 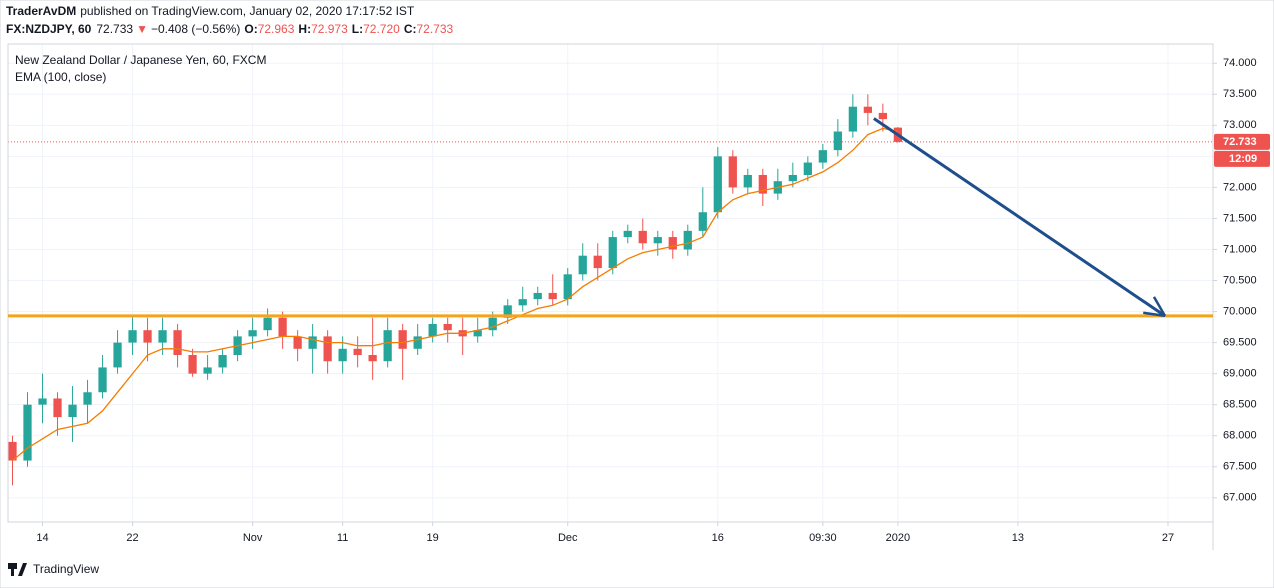 I want to click on change: −0.408 (−0.56%), so click(x=195, y=29).